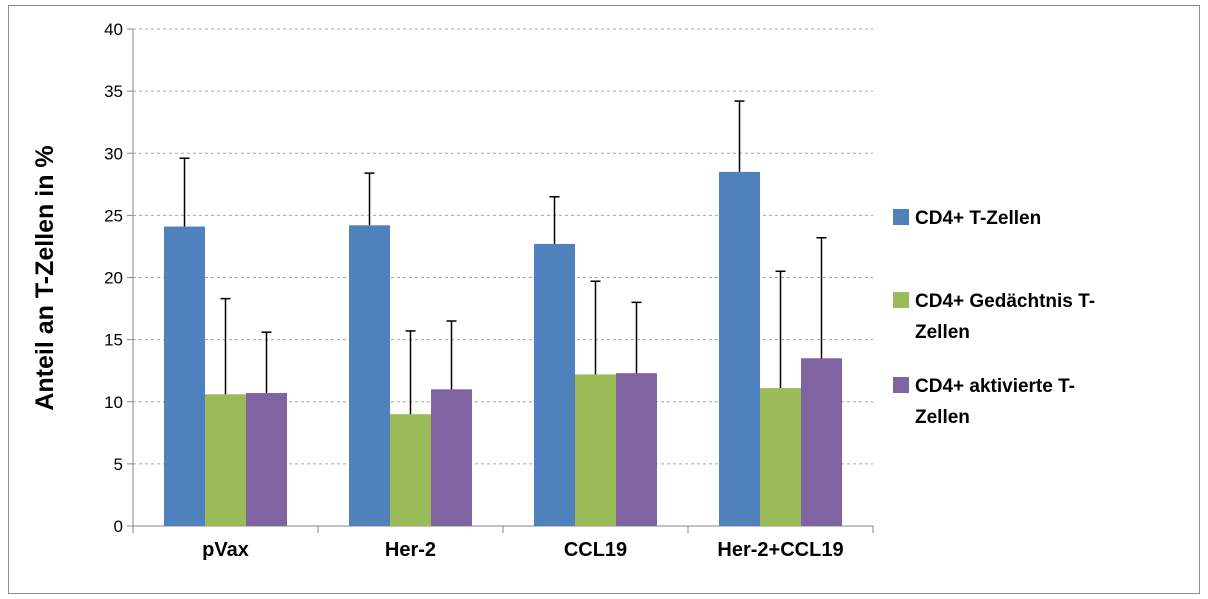 Image resolution: width=1208 pixels, height=599 pixels. Describe the element at coordinates (113, 340) in the screenshot. I see `y-tick-label: 15` at that location.